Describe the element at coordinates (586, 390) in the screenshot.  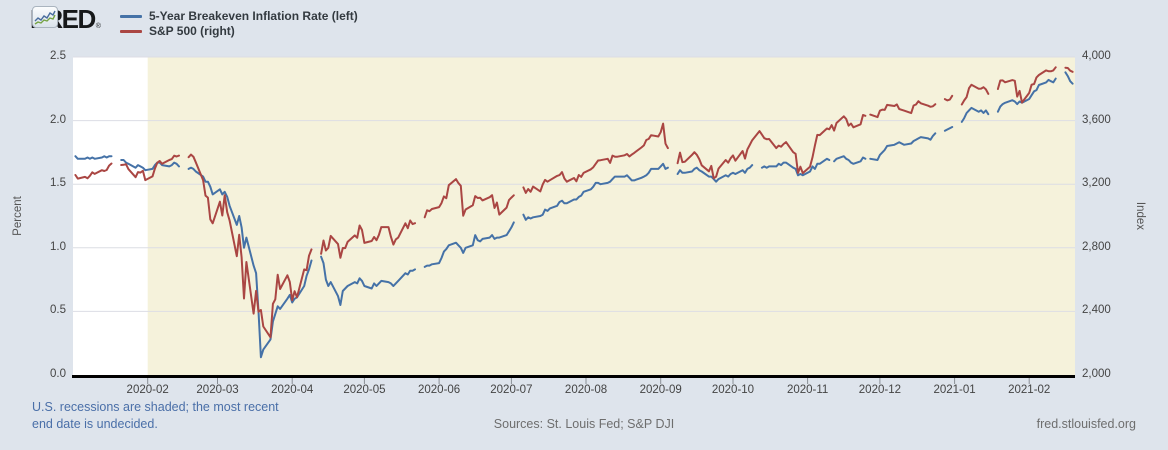
I see `x-axis-tick-label: 2020-08` at that location.